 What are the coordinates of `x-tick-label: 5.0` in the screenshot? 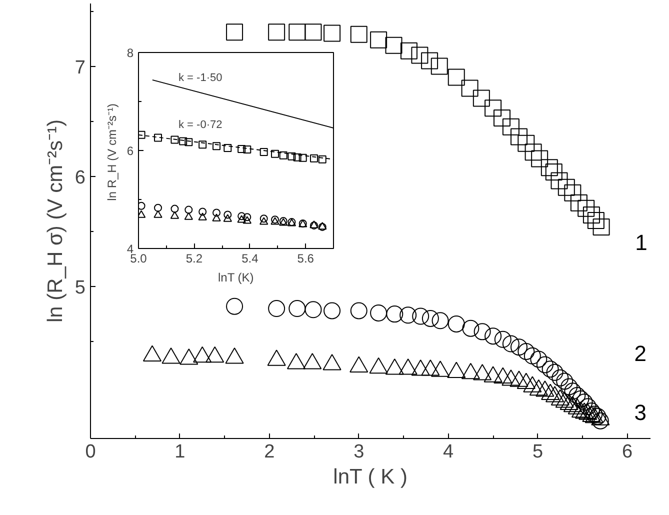 It's located at (139, 259).